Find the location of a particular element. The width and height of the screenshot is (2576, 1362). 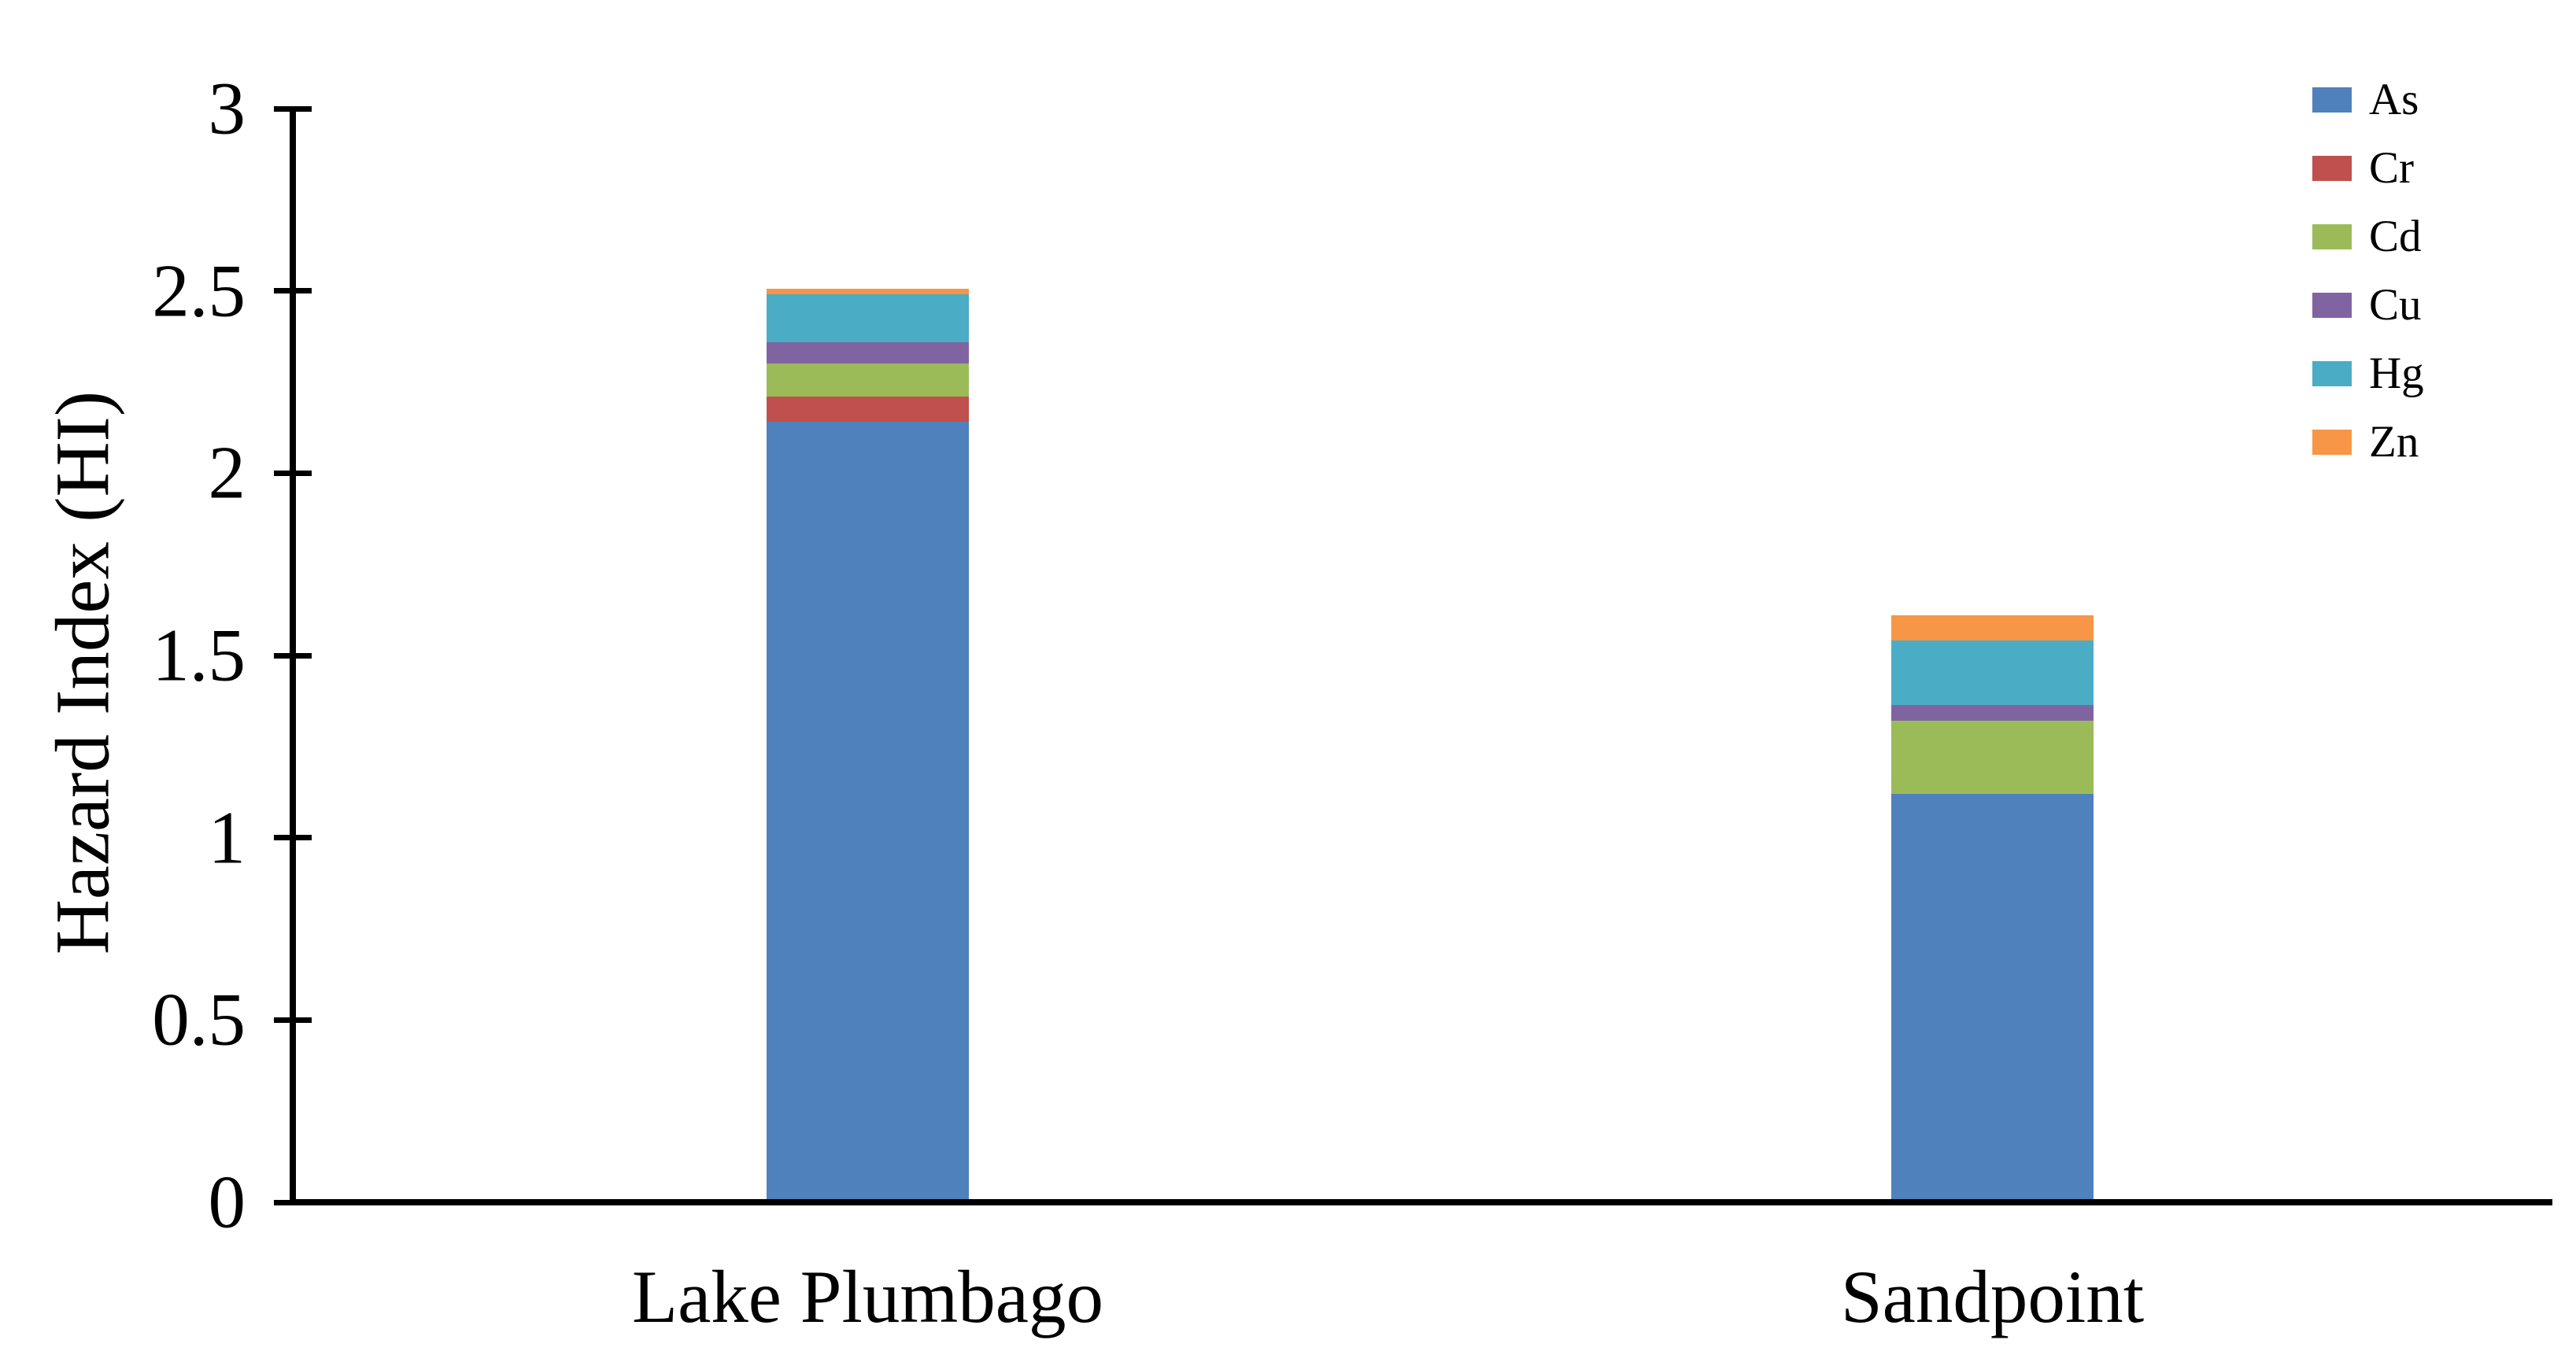

legend-label-hg: Hg is located at coordinates (2396, 373).